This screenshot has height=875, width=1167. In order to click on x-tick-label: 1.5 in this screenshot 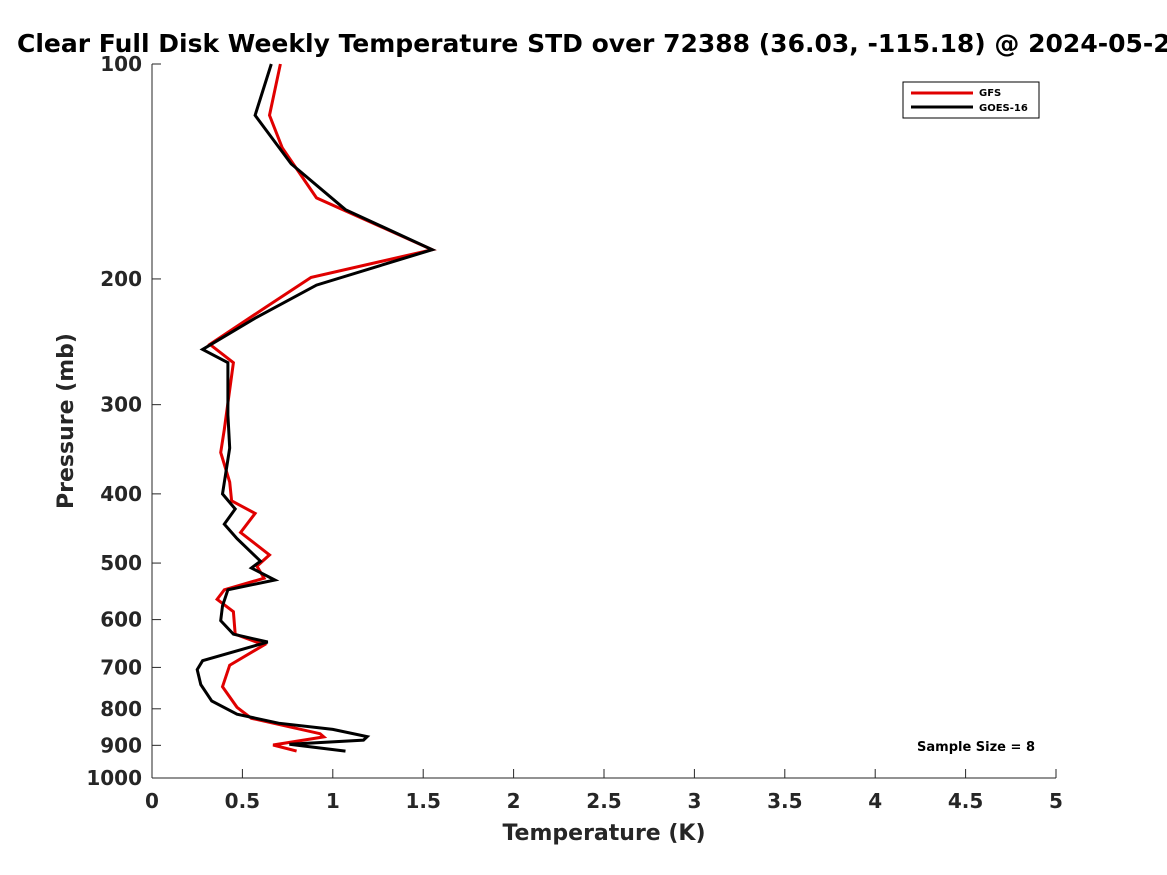, I will do `click(422, 801)`.